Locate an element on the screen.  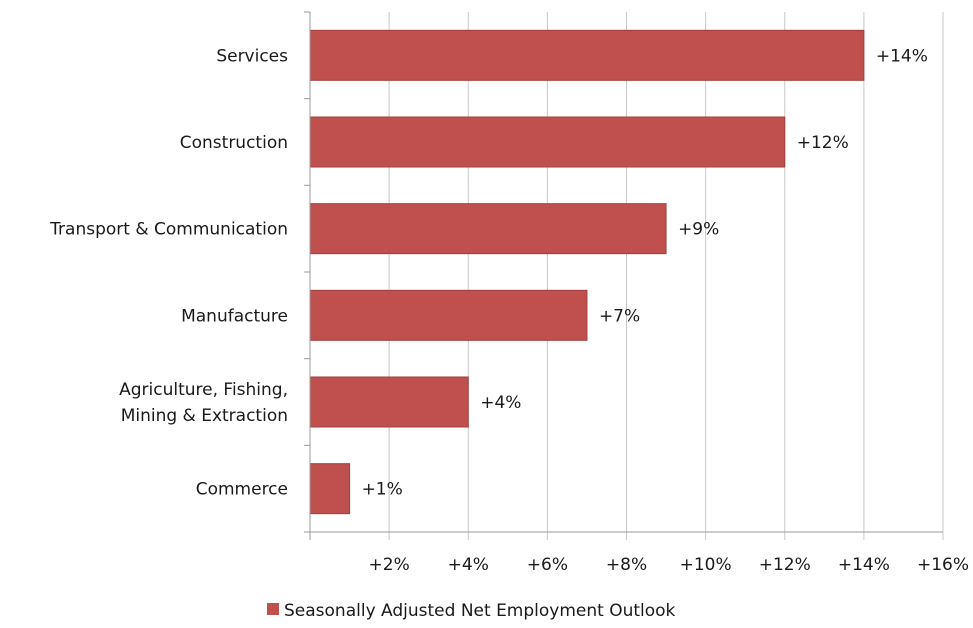
x-tick-label-6: +14% is located at coordinates (864, 565).